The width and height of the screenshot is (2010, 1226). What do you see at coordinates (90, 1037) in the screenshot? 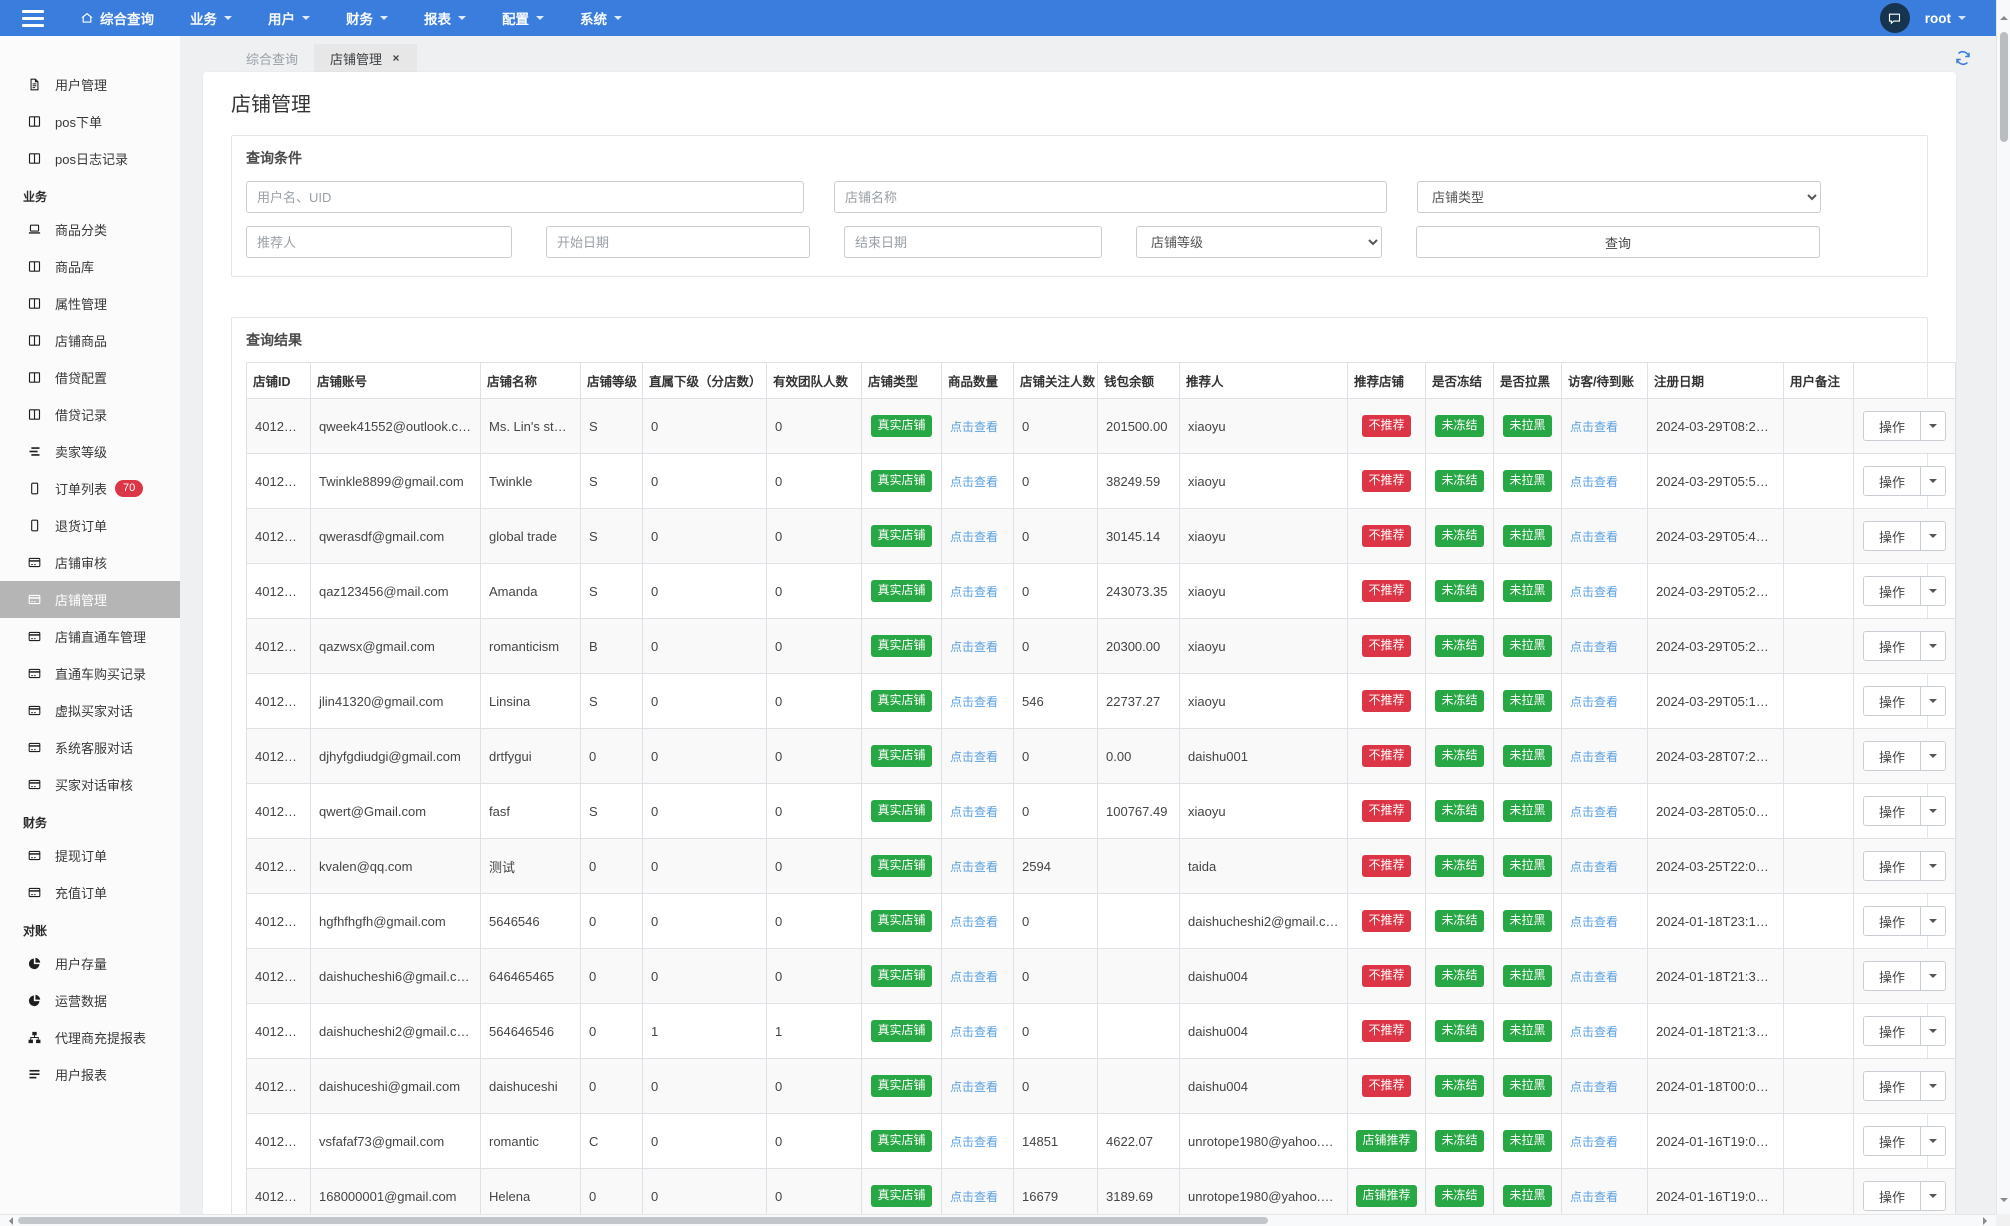
I see `sidebar-item: 代理商充提报表` at bounding box center [90, 1037].